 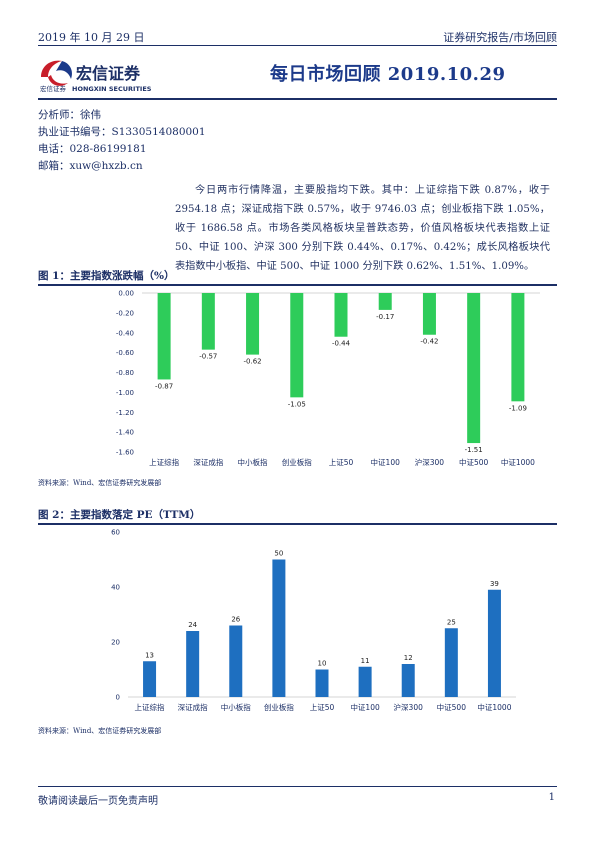 What do you see at coordinates (429, 342) in the screenshot?
I see `bar-value-label: -0.42` at bounding box center [429, 342].